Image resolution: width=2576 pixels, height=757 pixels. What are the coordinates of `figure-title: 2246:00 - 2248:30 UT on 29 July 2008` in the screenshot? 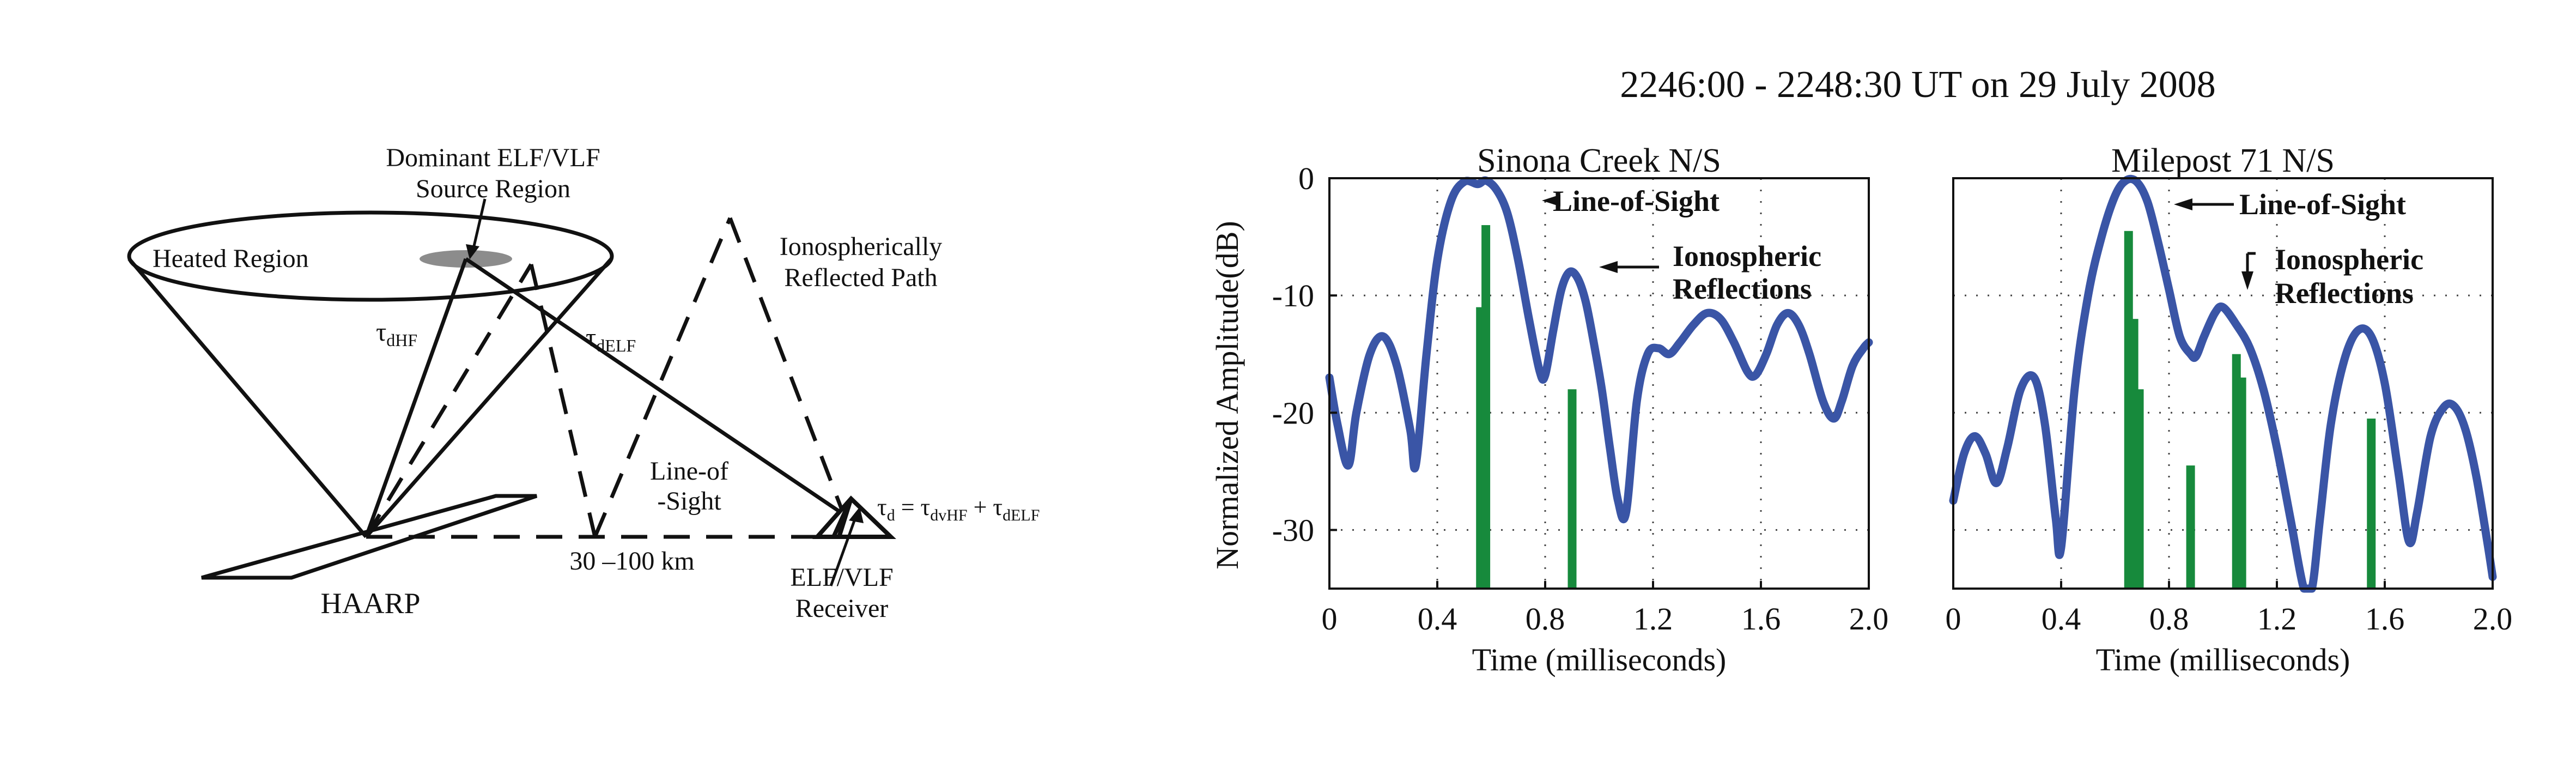 It's located at (1918, 85).